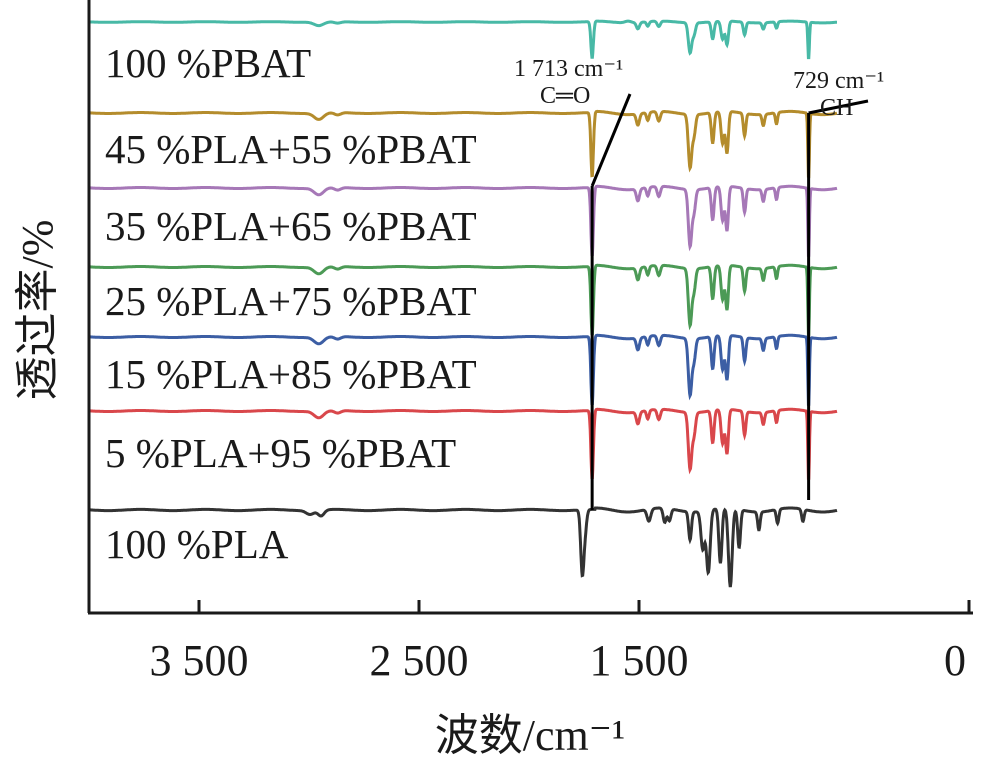  Describe the element at coordinates (199, 660) in the screenshot. I see `x-tick-label-0: 3 500` at that location.